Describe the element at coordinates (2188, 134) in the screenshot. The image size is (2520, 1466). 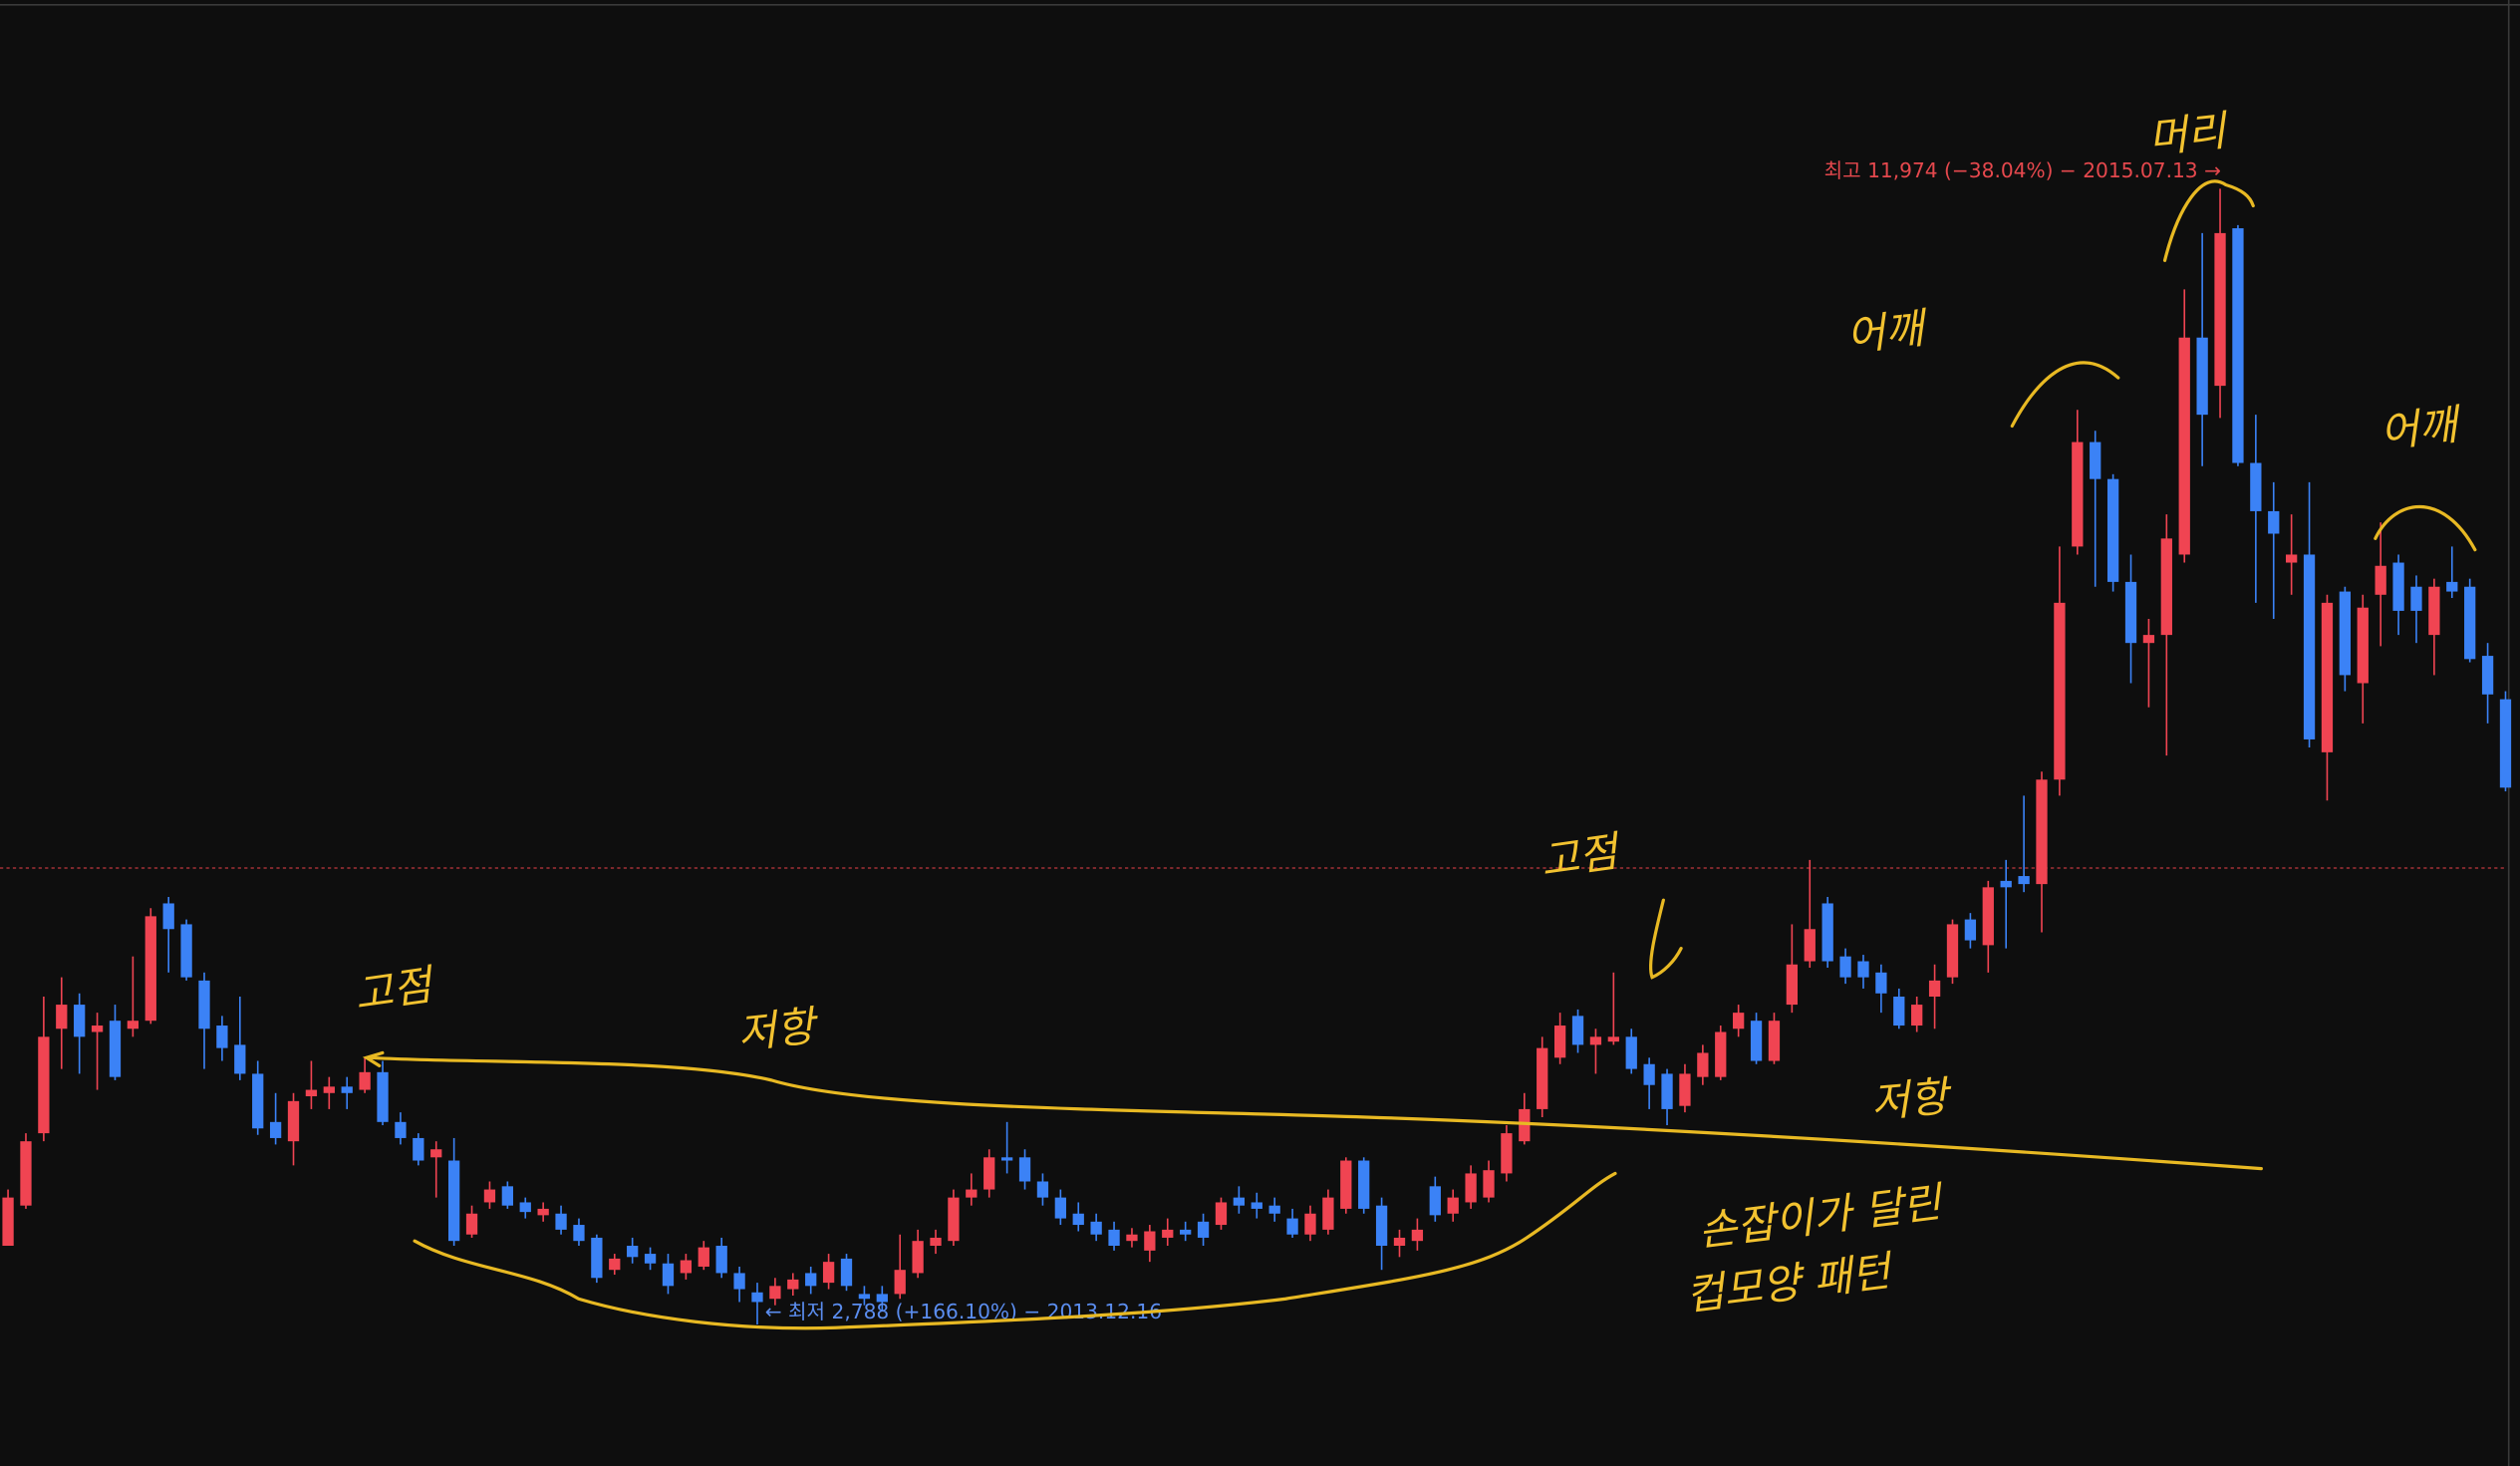
I see `annotation: 머리` at that location.